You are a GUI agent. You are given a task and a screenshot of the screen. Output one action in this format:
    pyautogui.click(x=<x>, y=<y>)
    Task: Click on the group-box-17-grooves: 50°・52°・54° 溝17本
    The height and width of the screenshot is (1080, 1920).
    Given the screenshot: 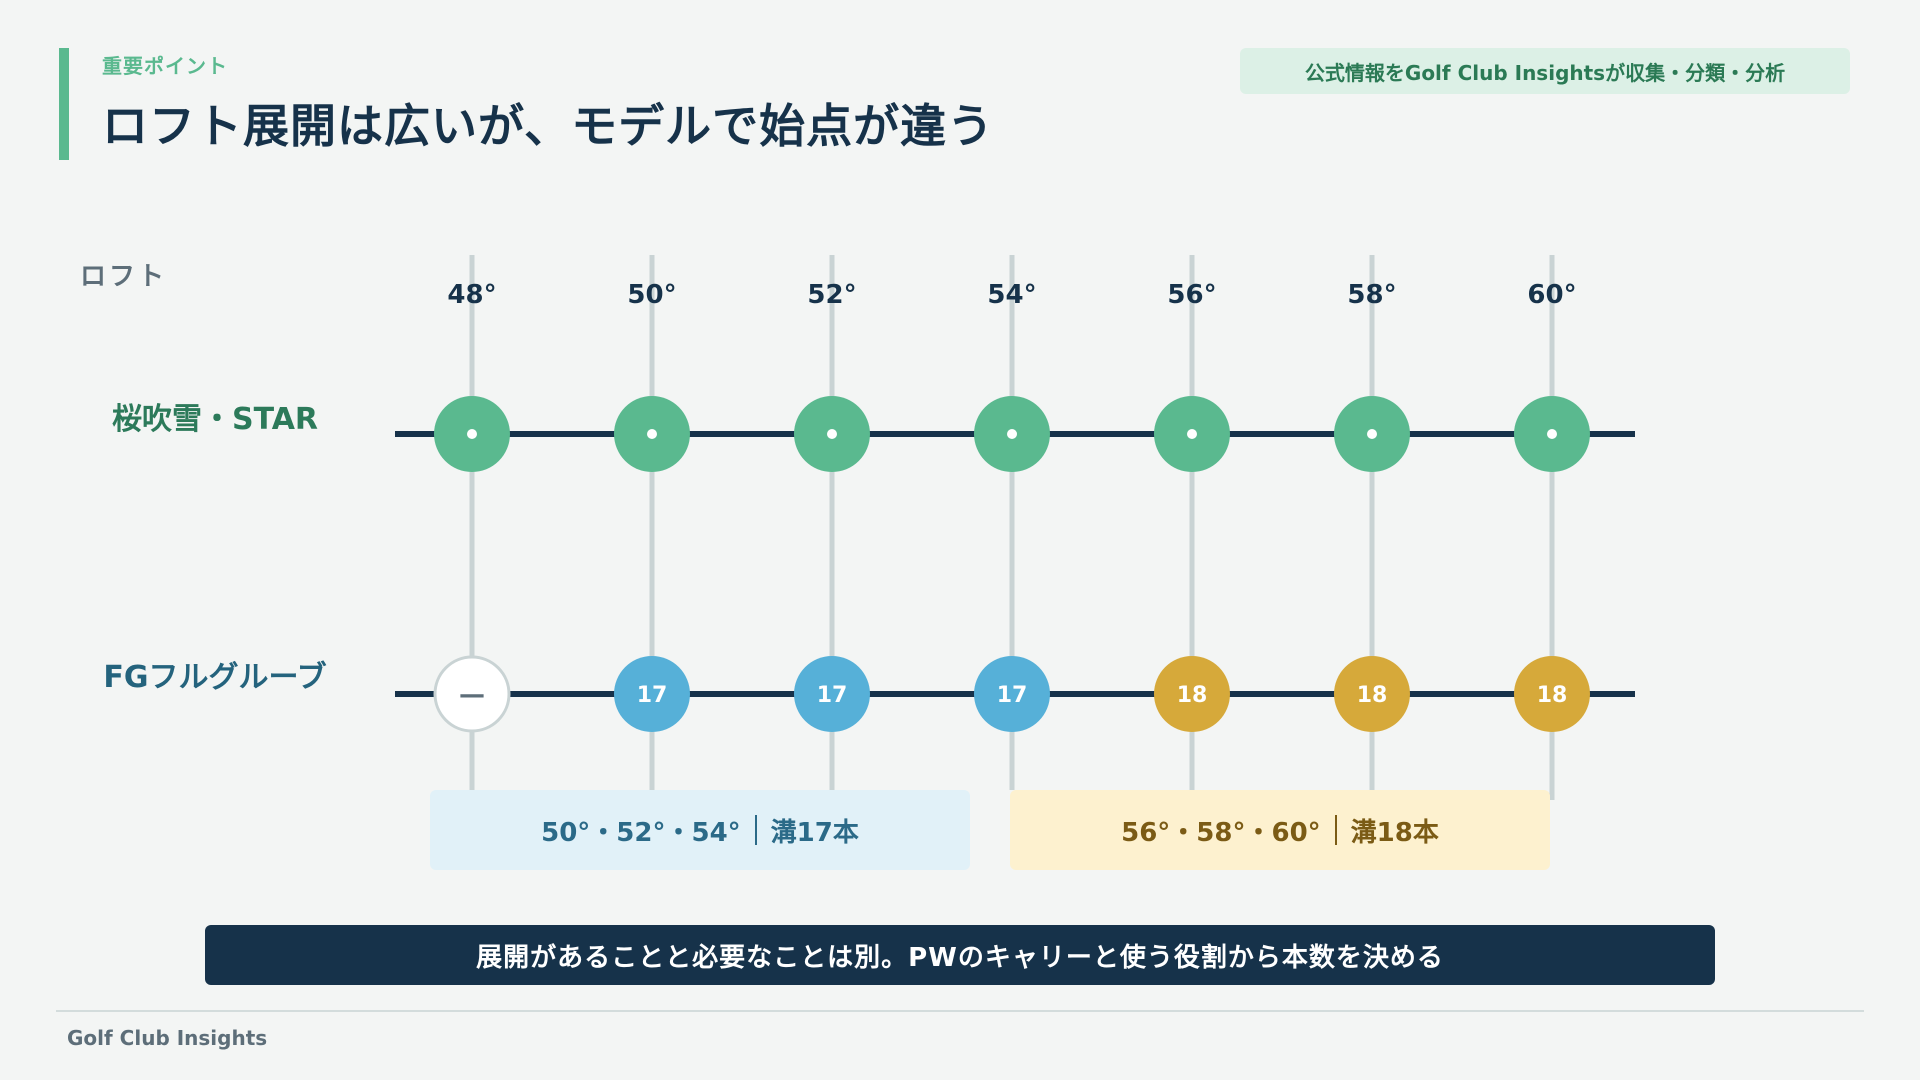 What is the action you would take?
    pyautogui.click(x=700, y=830)
    